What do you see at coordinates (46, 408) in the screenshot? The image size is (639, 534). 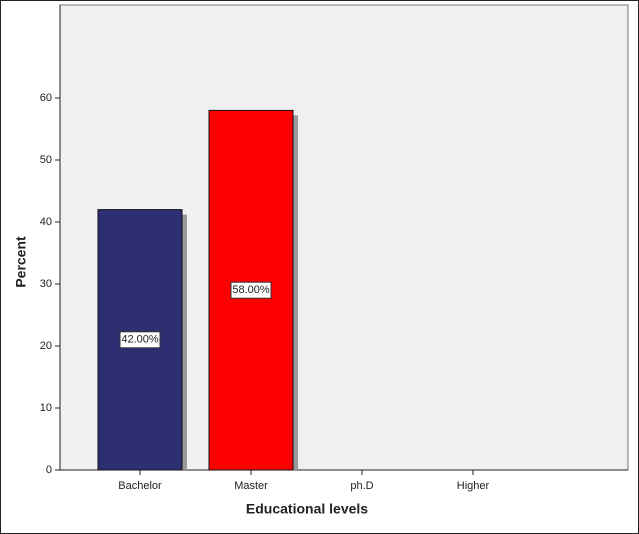 I see `y-tick-label: 10` at bounding box center [46, 408].